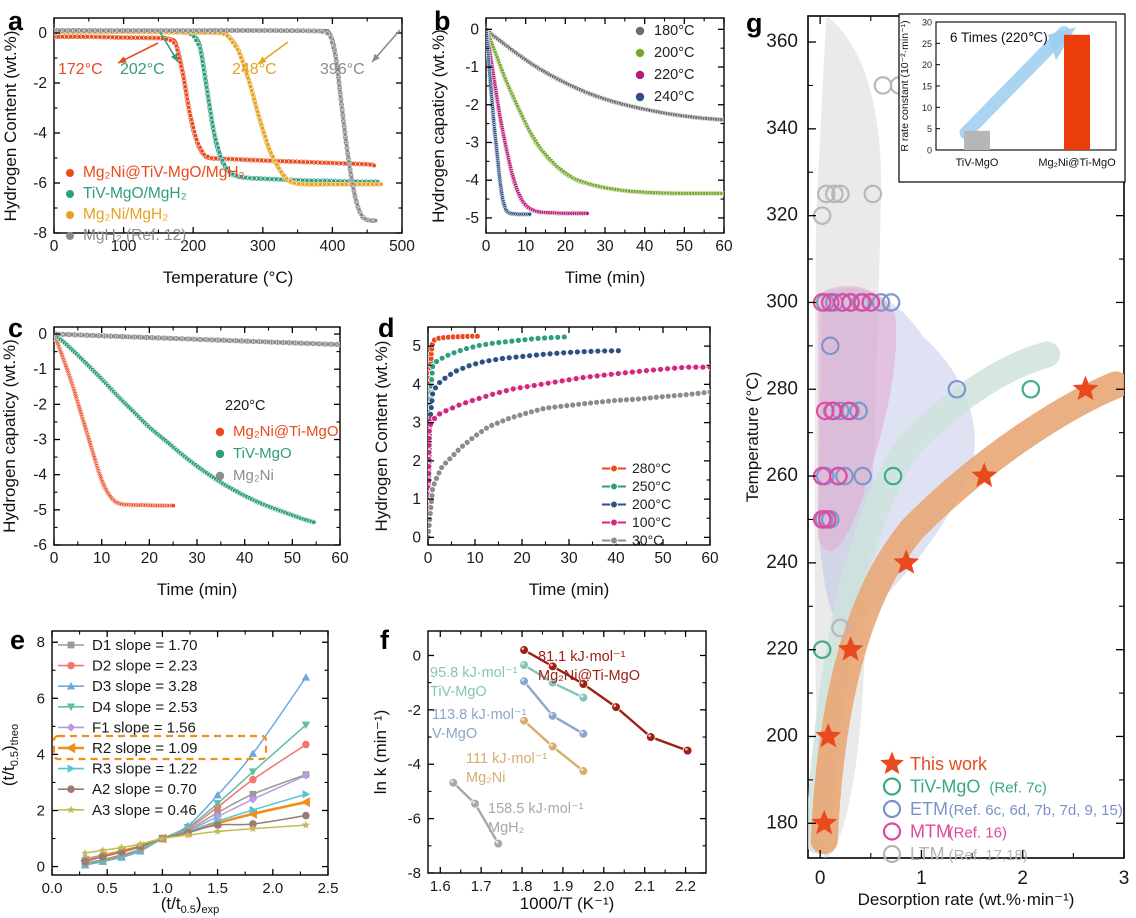 This screenshot has height=918, width=1136. What do you see at coordinates (16, 21) in the screenshot?
I see `panel-a-label: a` at bounding box center [16, 21].